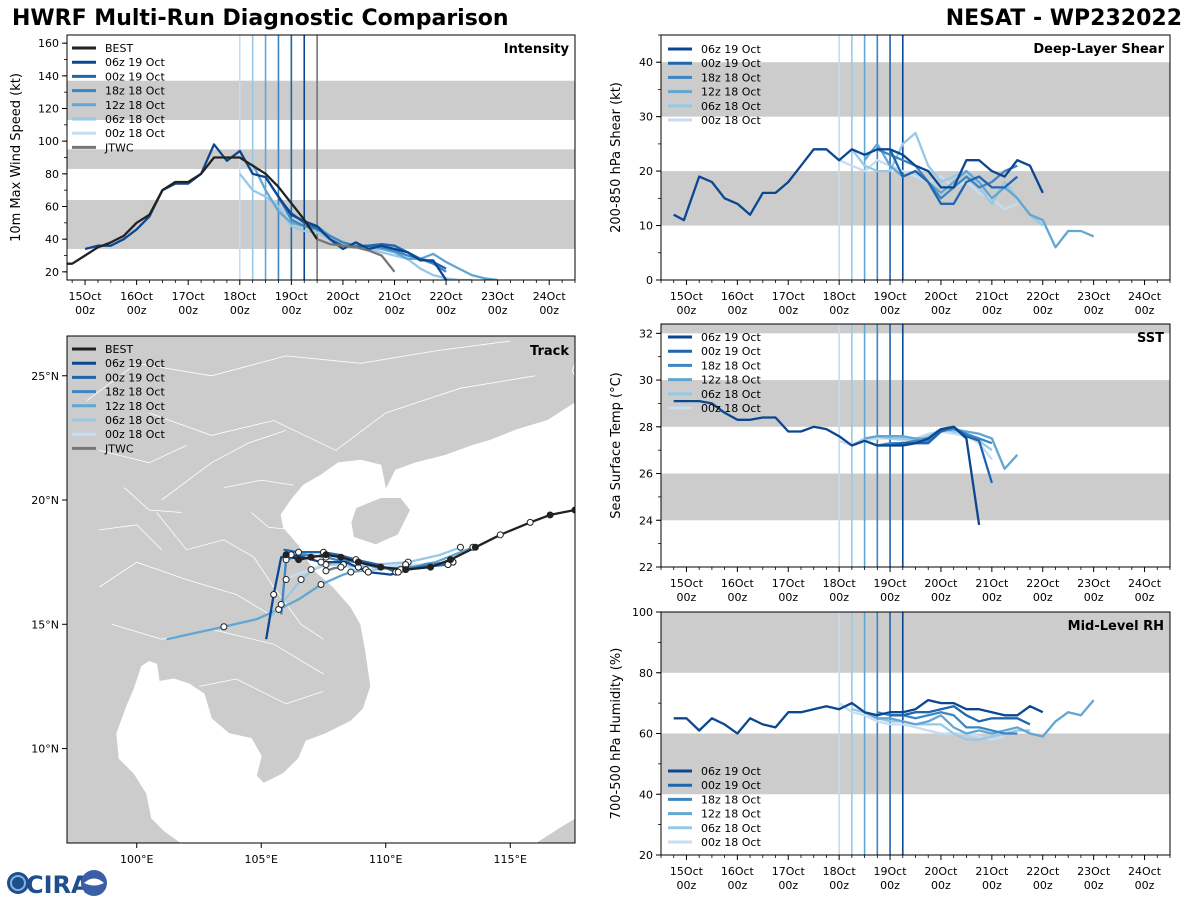  I want to click on intensity-series-best, so click(193, 210).